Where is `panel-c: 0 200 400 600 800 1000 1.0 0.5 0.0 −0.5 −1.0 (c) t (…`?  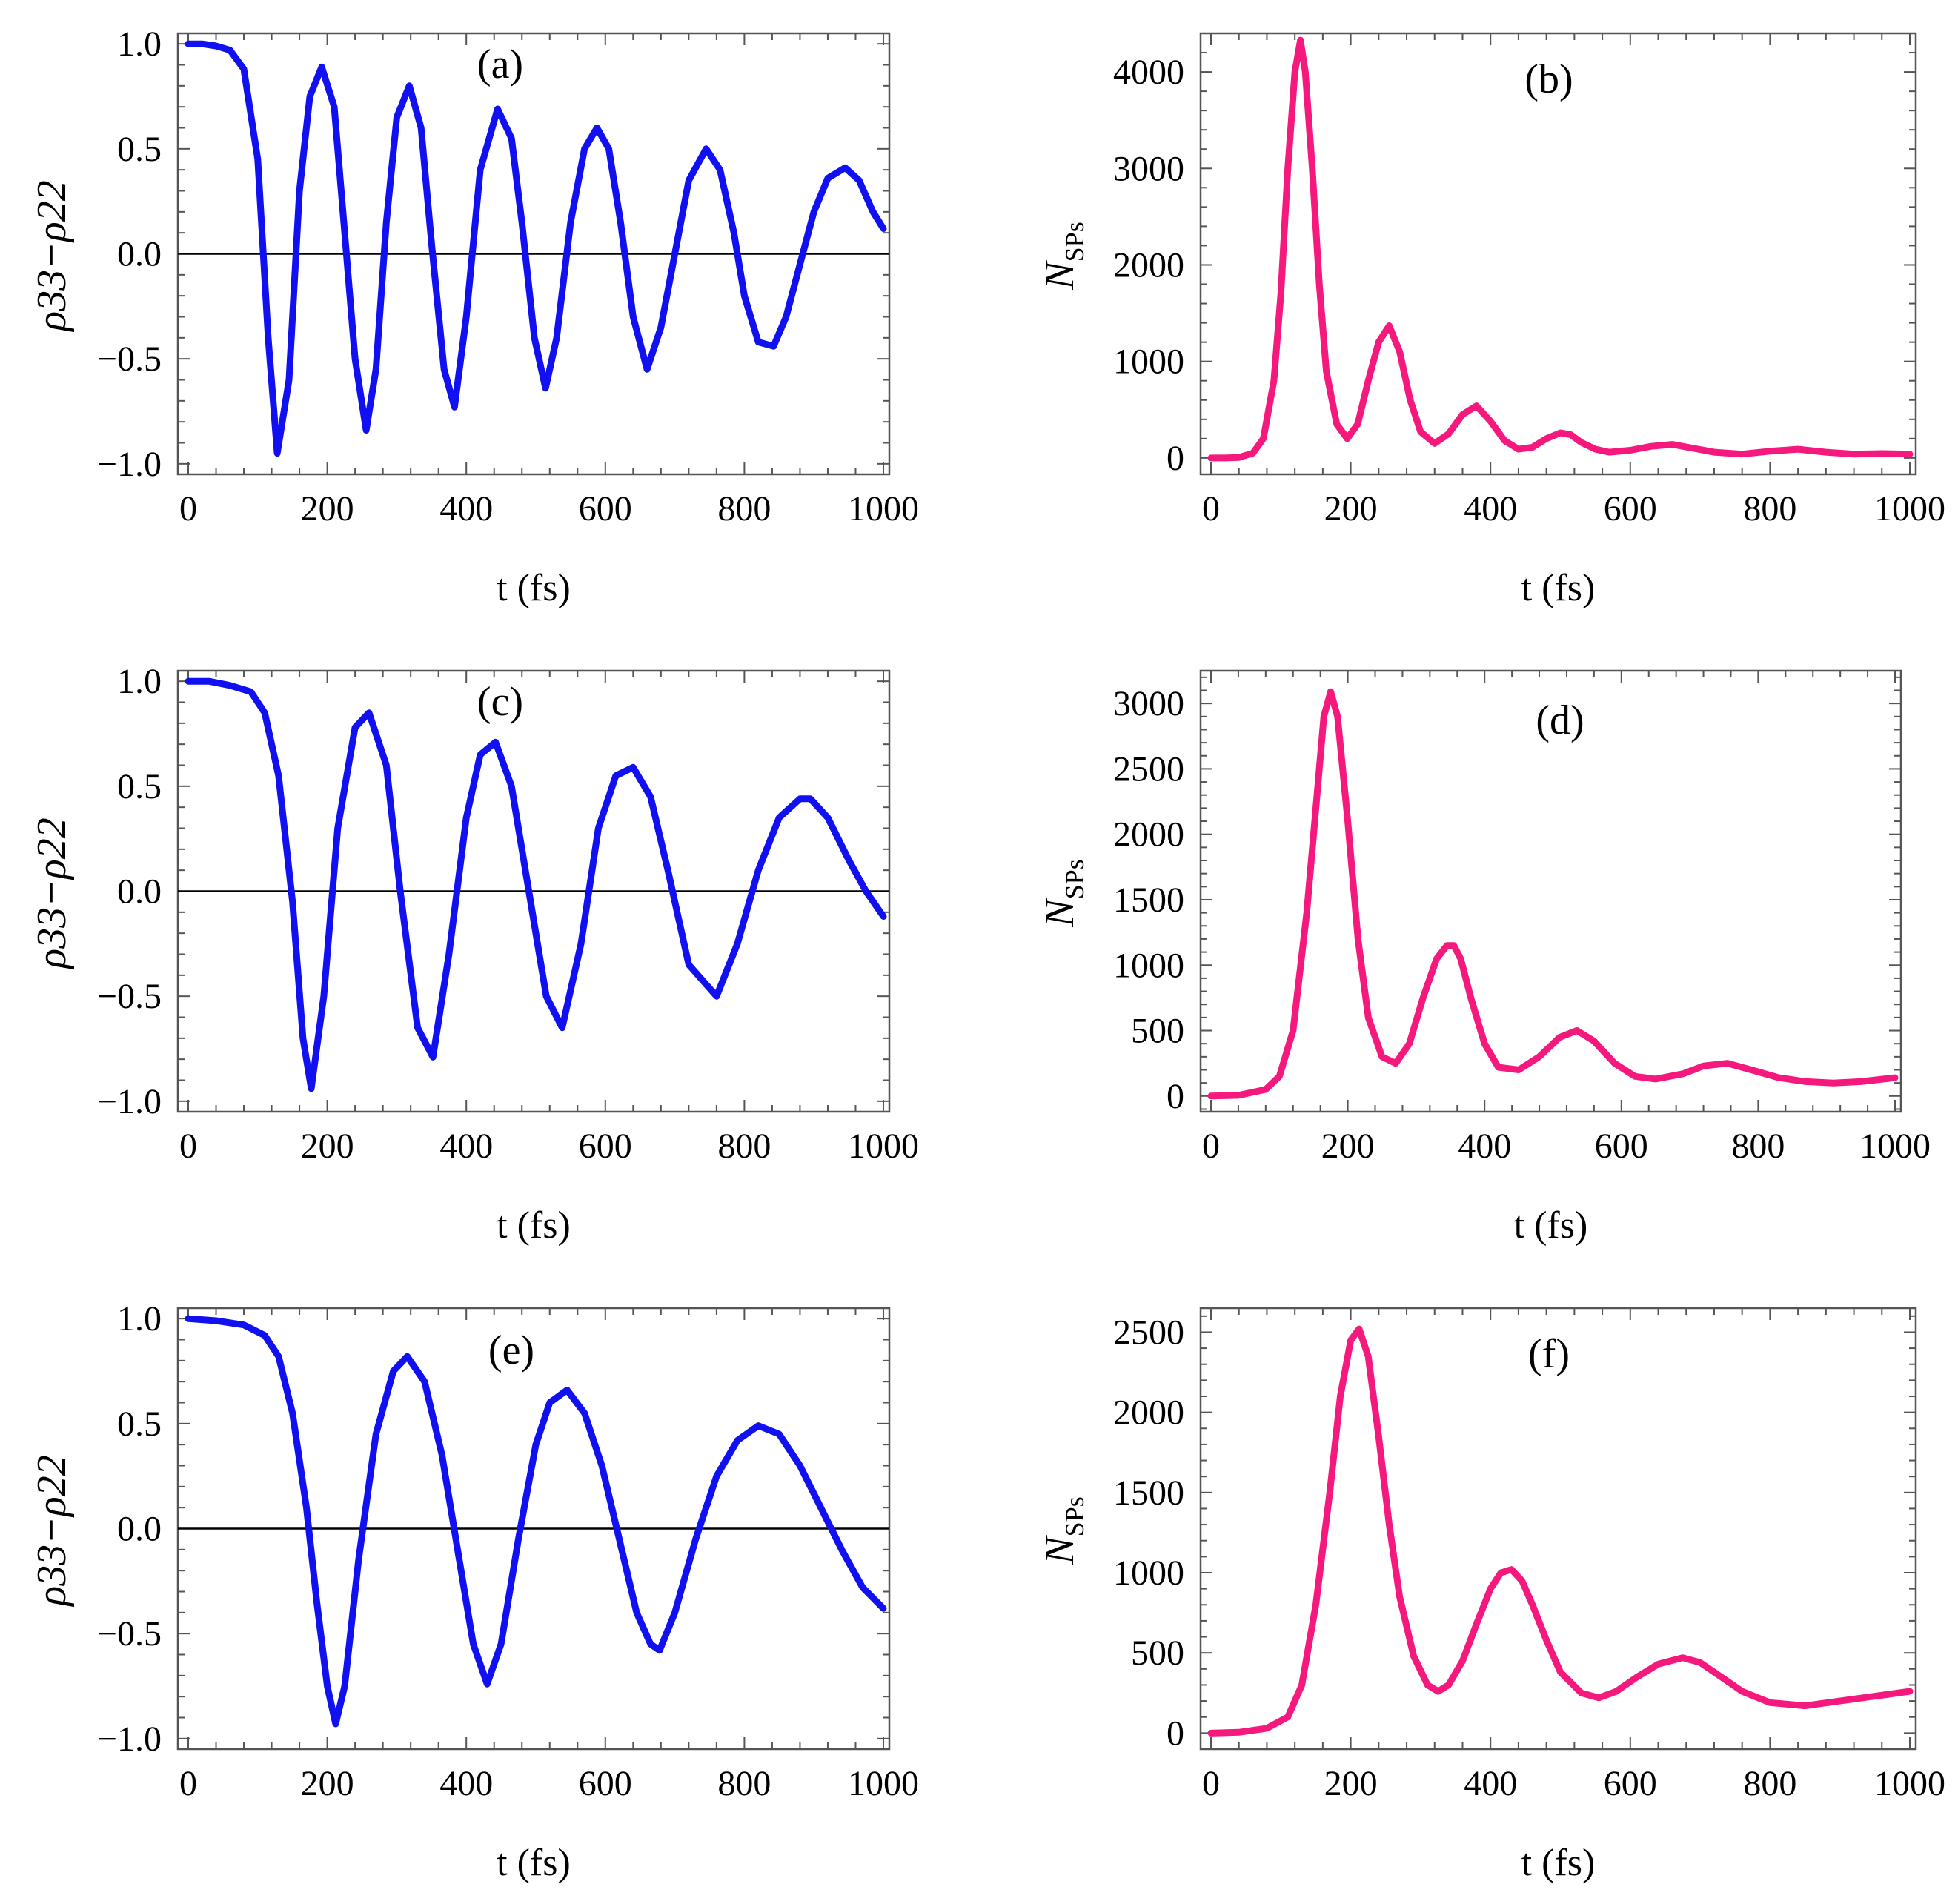 panel-c: 0 200 400 600 800 1000 1.0 0.5 0.0 −0.5 −1.0 (c) t (… is located at coordinates (474, 955).